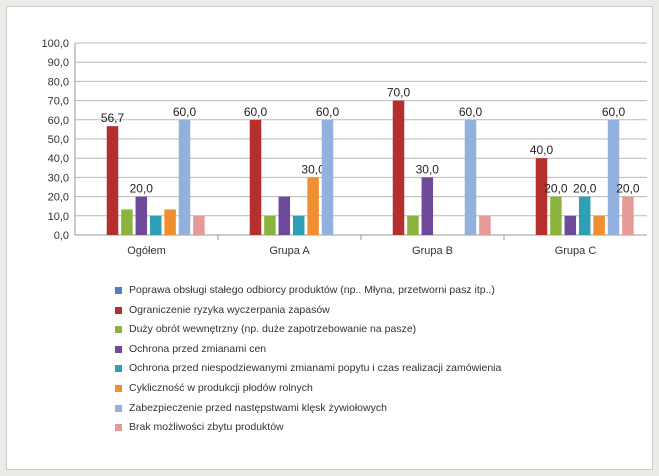 This screenshot has height=476, width=659. What do you see at coordinates (61, 236) in the screenshot?
I see `y-tick-label: 0,0` at bounding box center [61, 236].